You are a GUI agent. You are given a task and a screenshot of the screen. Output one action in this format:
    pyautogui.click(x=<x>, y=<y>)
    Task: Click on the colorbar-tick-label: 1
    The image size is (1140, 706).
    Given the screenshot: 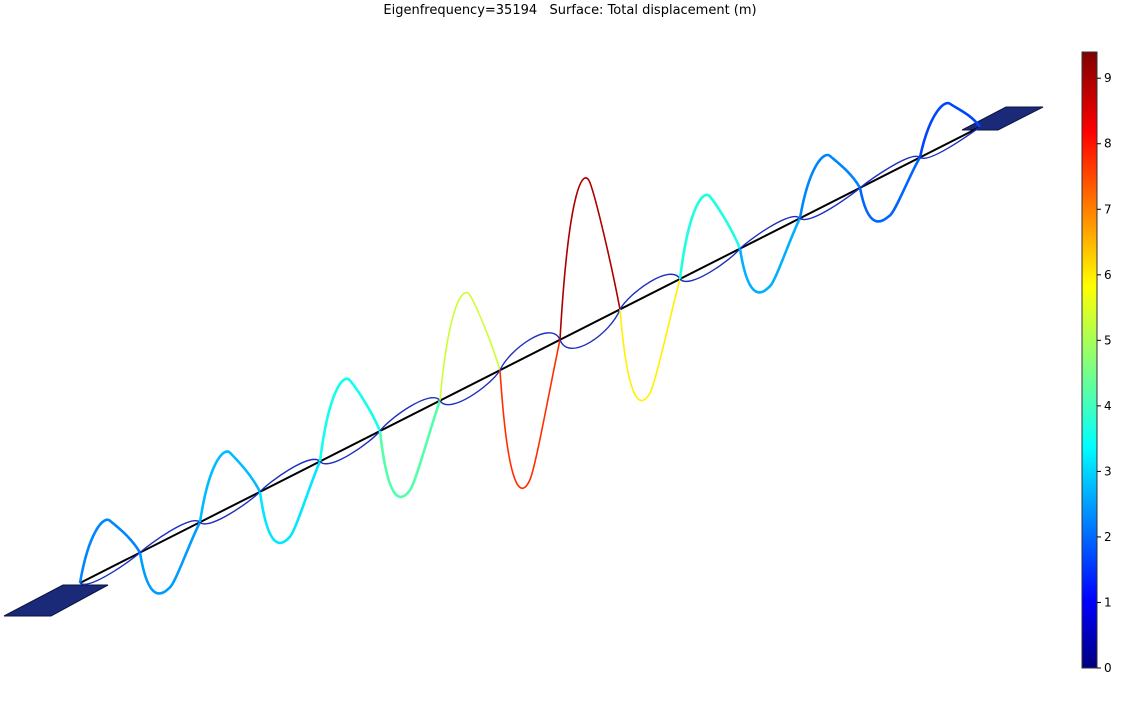 What is the action you would take?
    pyautogui.click(x=1108, y=602)
    